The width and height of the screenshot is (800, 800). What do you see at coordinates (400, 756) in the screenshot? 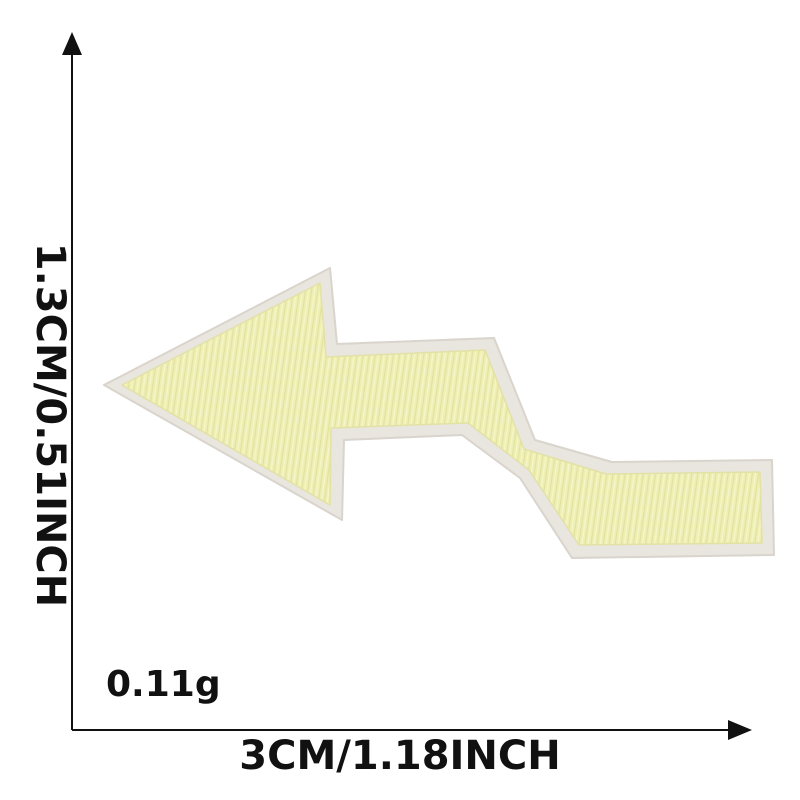
I see `width-dimension-label: 3CM/1.18INCH` at bounding box center [400, 756].